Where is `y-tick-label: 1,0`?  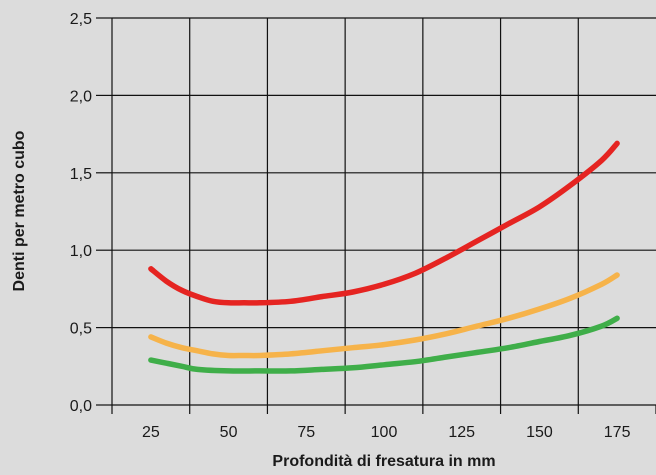 y-tick-label: 1,0 is located at coordinates (81, 251).